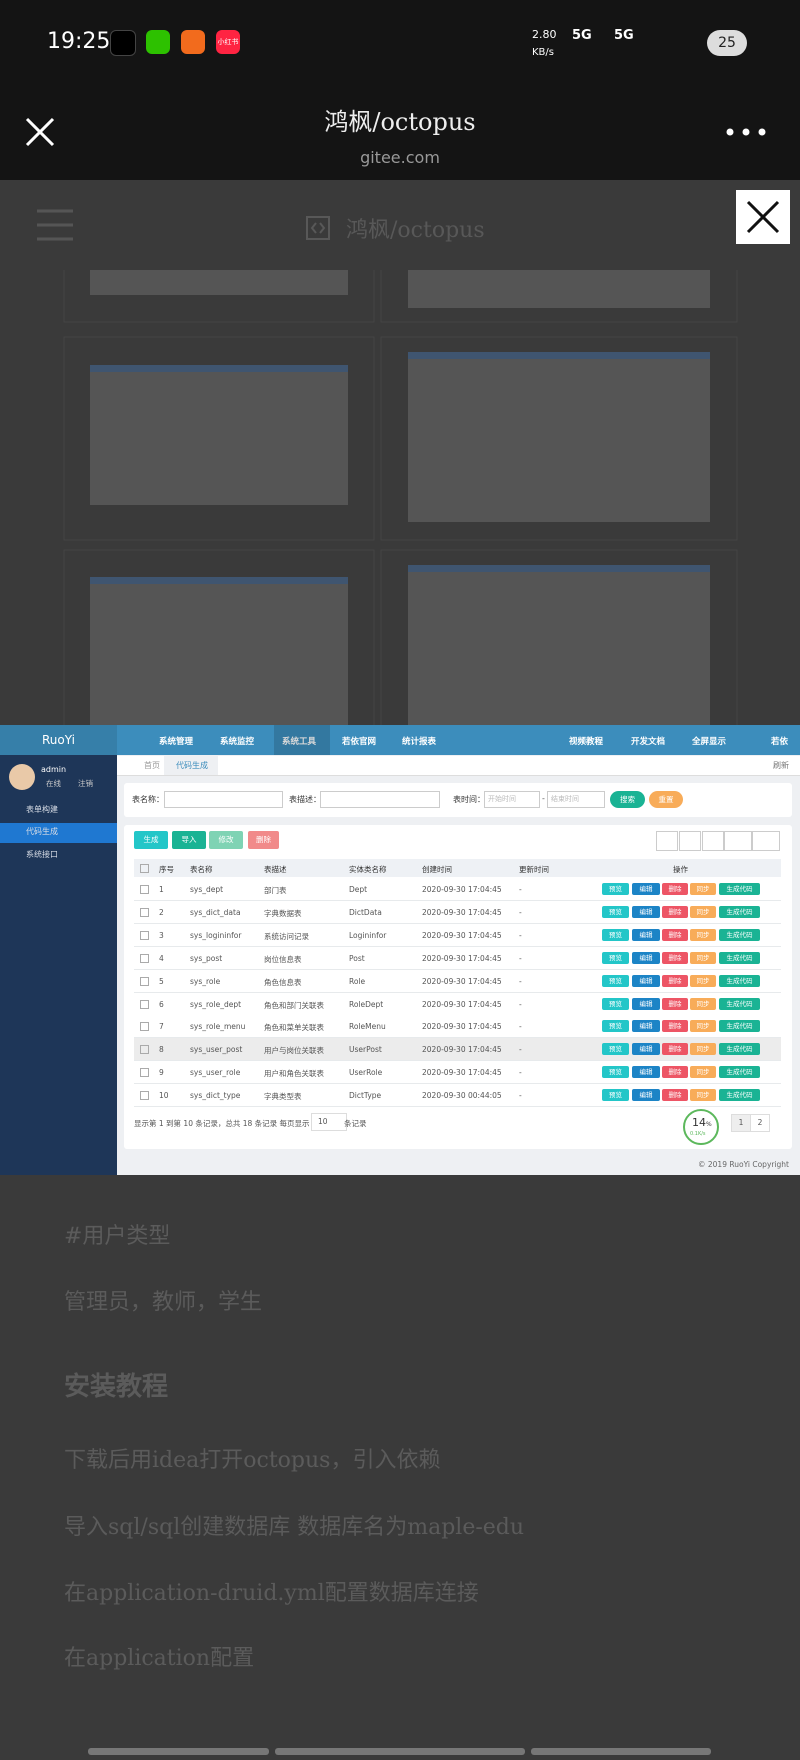 The image size is (800, 1760). I want to click on nav-item: 若依官网, so click(359, 742).